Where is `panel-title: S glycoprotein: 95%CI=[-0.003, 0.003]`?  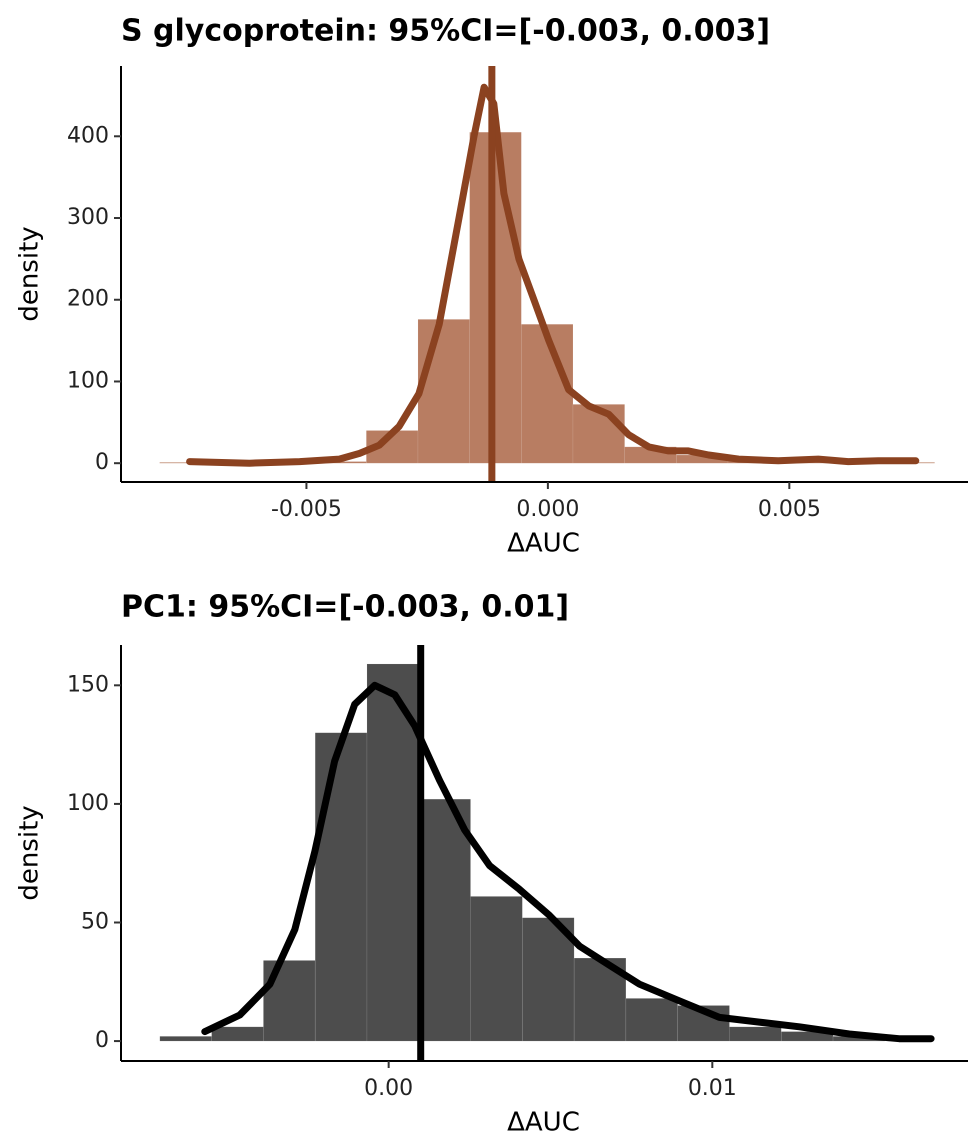 panel-title: S glycoprotein: 95%CI=[-0.003, 0.003] is located at coordinates (445, 31).